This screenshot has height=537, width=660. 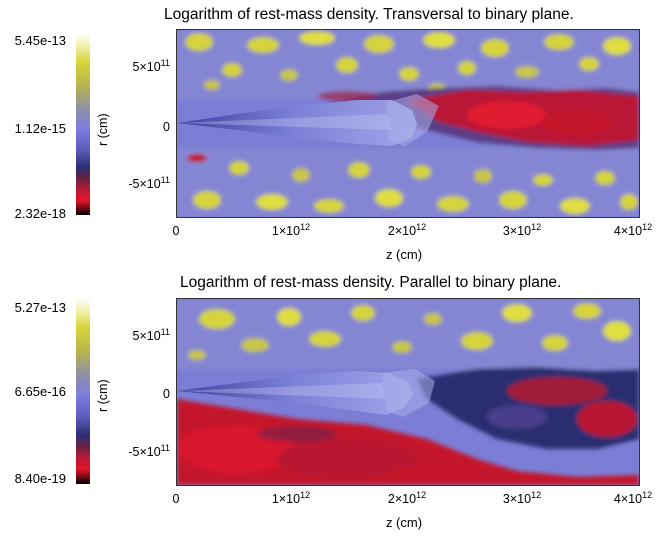 What do you see at coordinates (40, 128) in the screenshot?
I see `colorbar-mid-label: 1.12e-15` at bounding box center [40, 128].